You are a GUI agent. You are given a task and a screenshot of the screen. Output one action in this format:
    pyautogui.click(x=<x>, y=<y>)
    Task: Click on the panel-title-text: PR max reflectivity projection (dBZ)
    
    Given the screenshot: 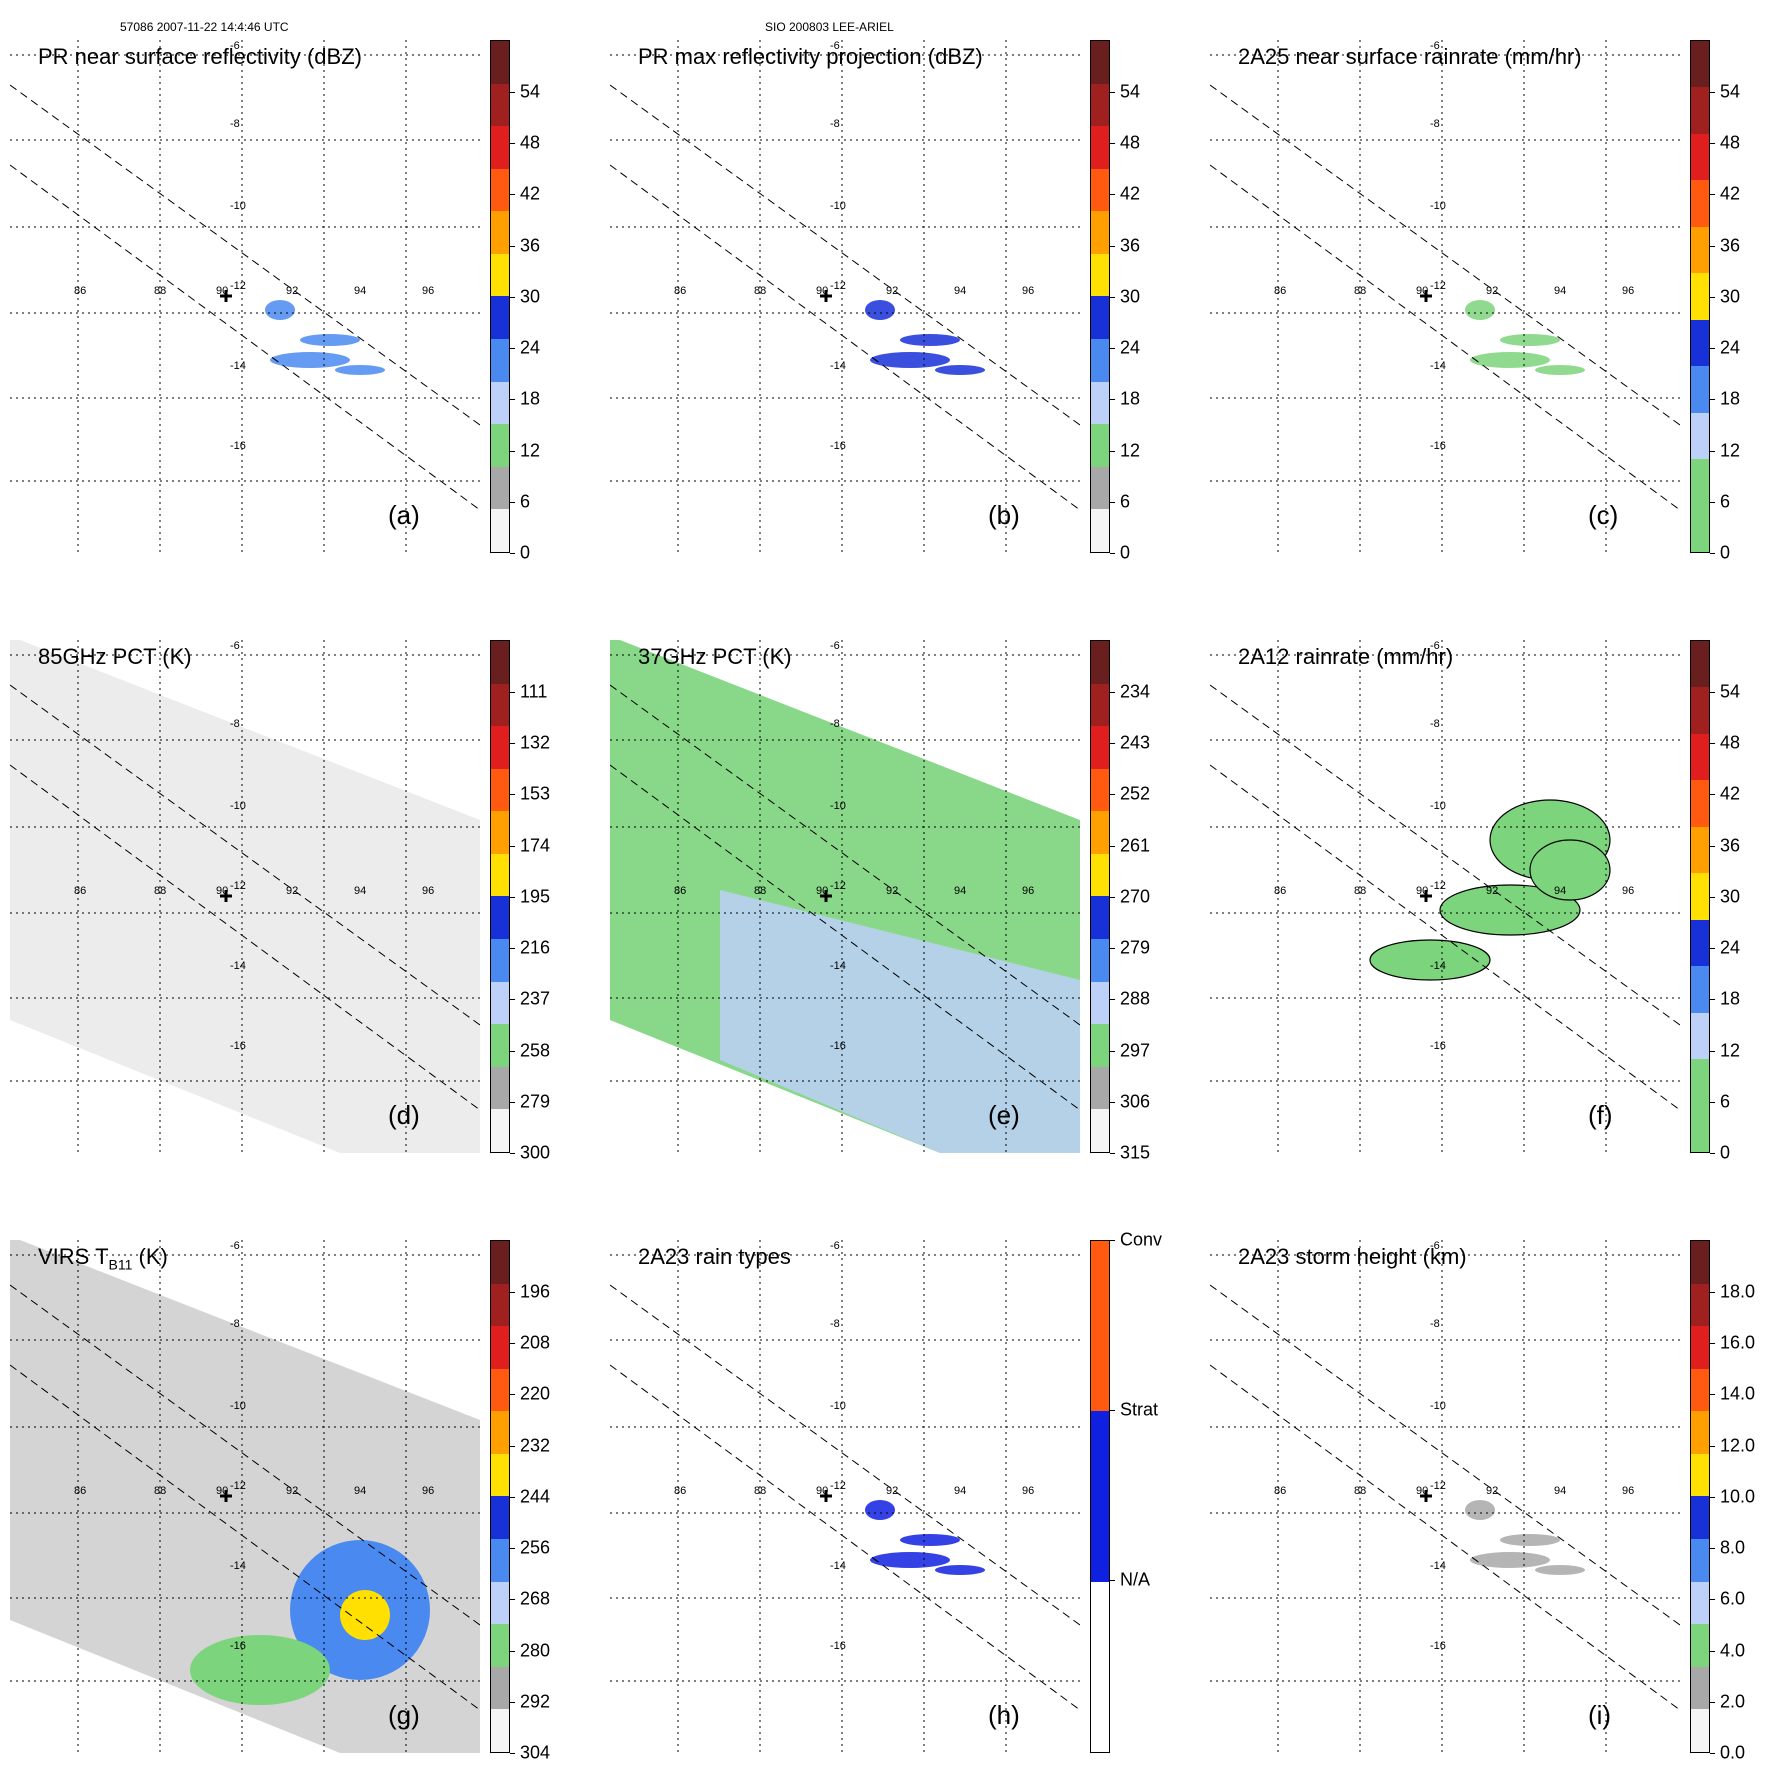 What is the action you would take?
    pyautogui.click(x=810, y=56)
    